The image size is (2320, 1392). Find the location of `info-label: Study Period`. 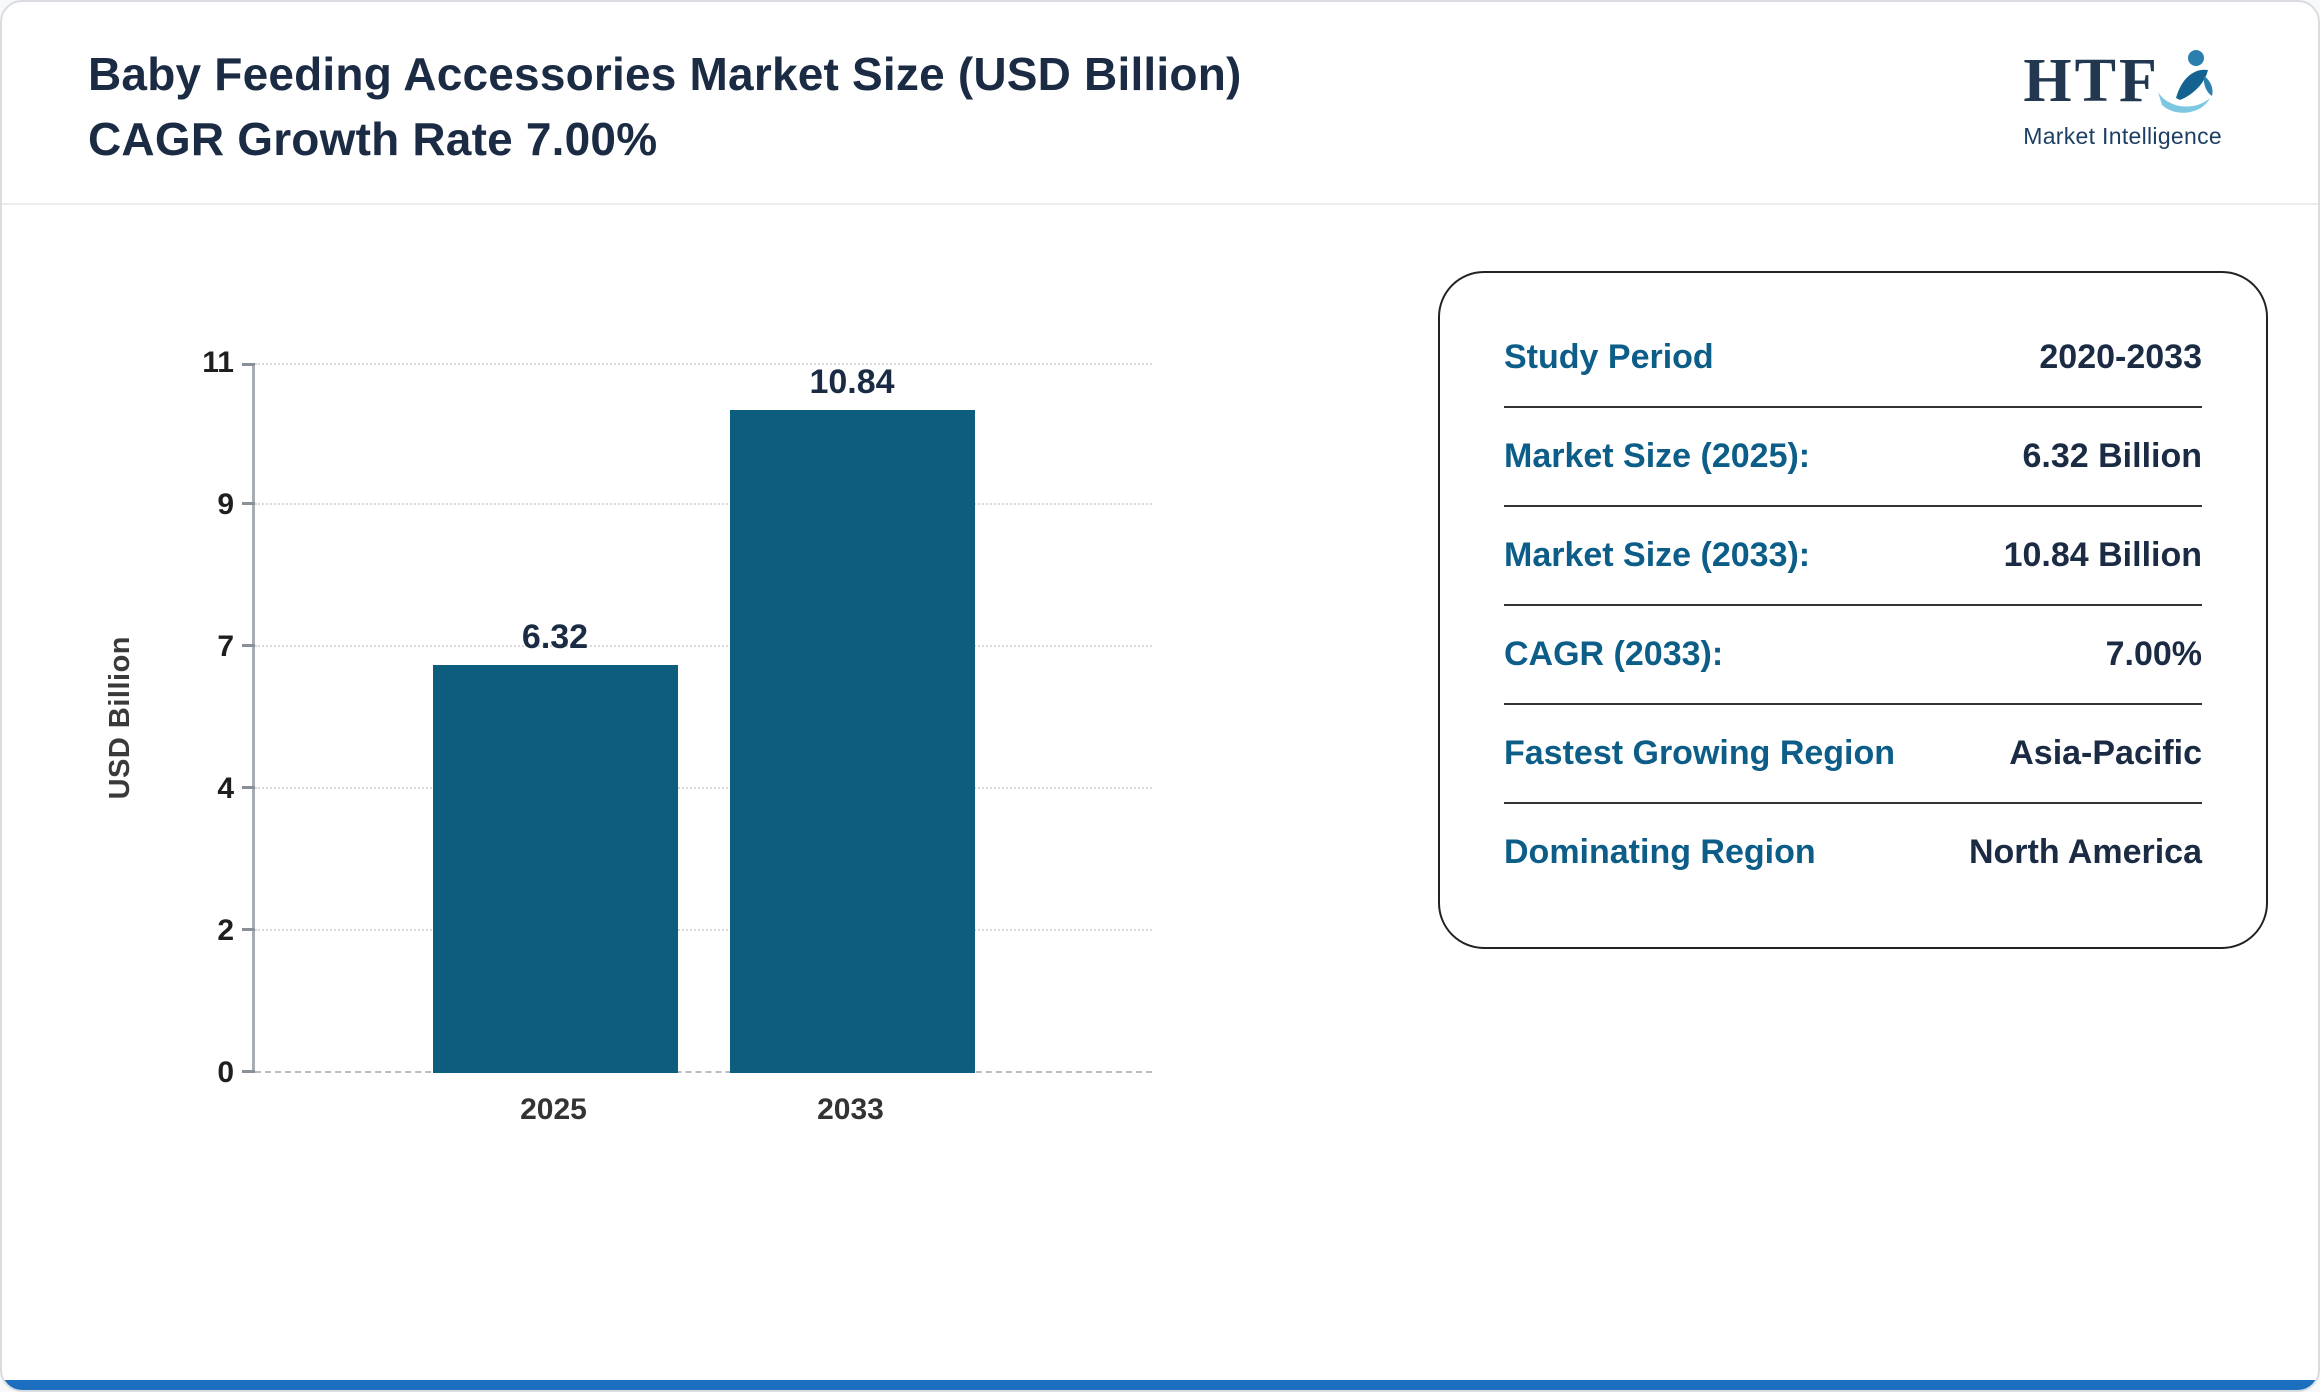

info-label: Study Period is located at coordinates (1609, 356).